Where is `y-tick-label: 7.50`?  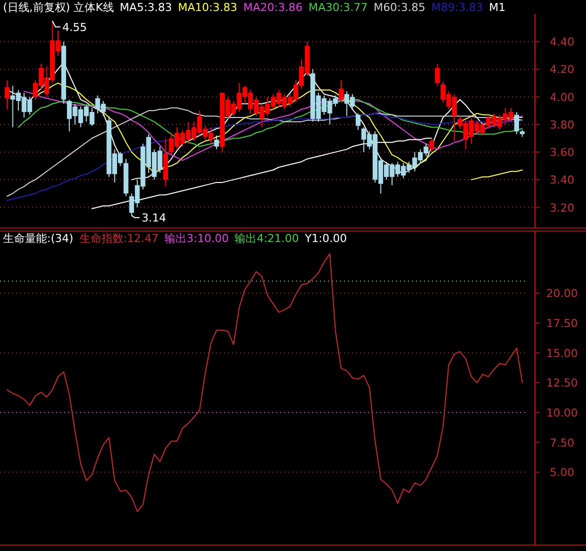
y-tick-label: 7.50 is located at coordinates (562, 443).